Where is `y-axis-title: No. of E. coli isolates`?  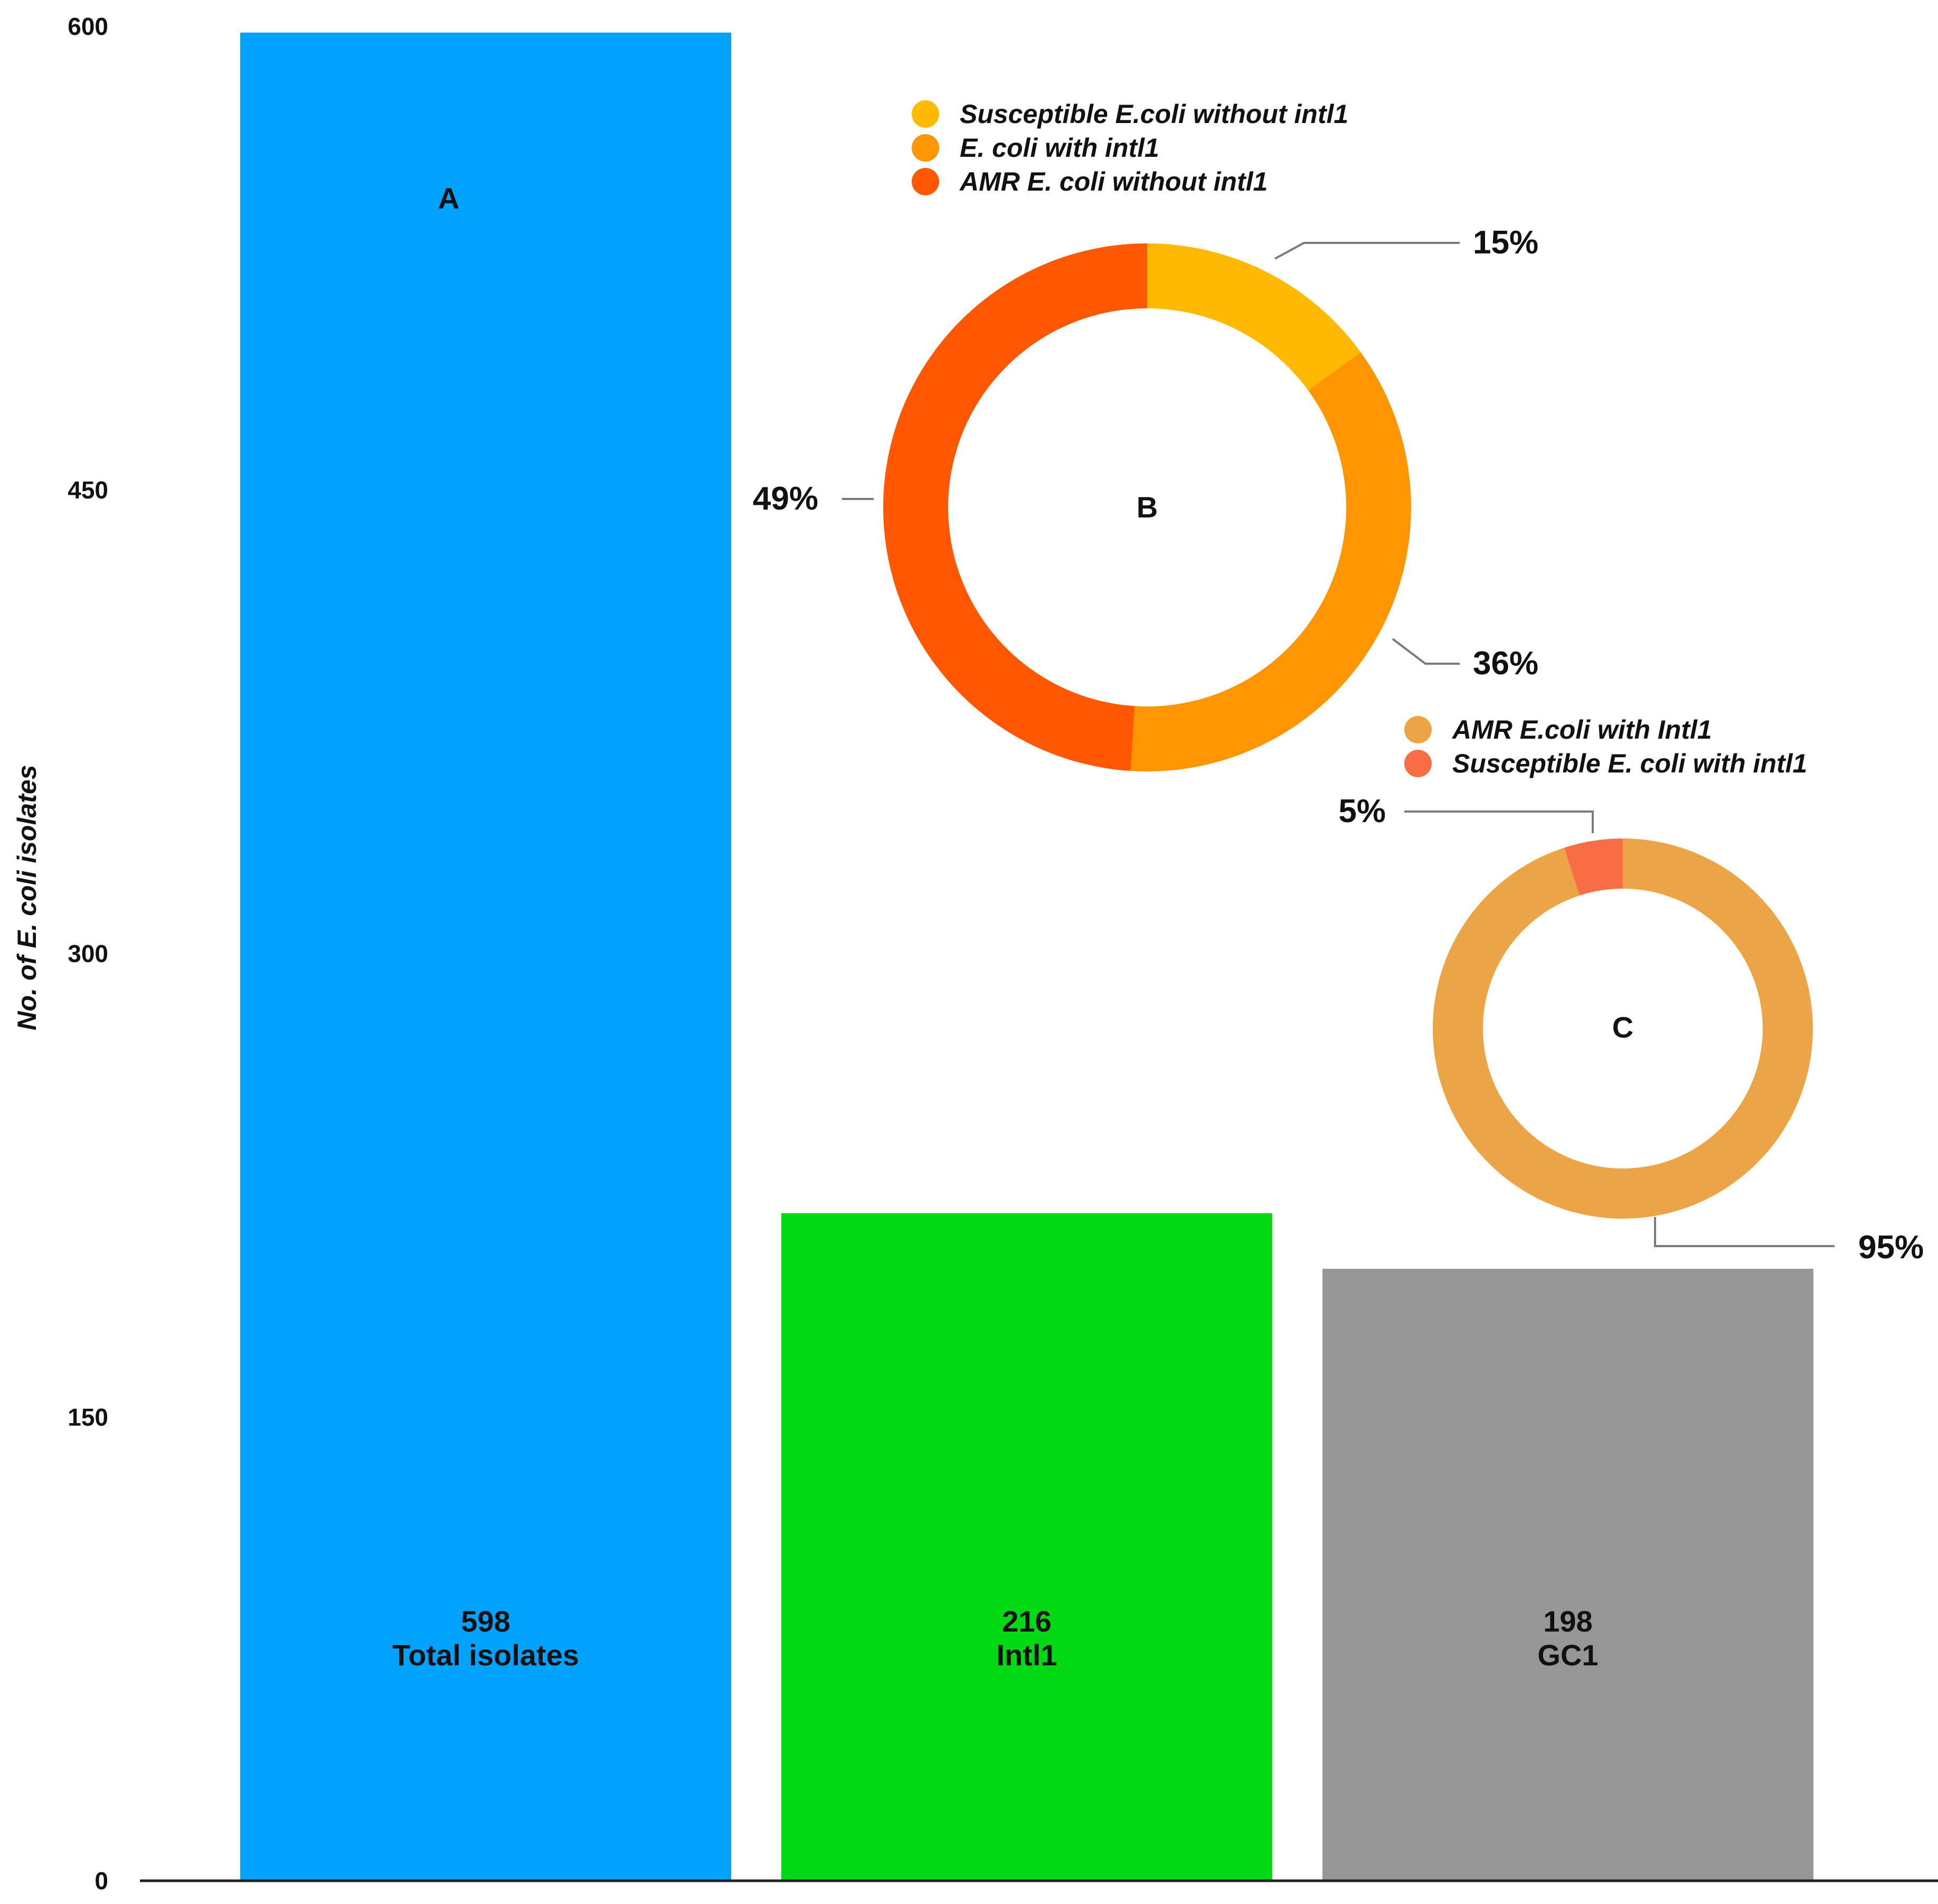
y-axis-title: No. of E. coli isolates is located at coordinates (27, 898).